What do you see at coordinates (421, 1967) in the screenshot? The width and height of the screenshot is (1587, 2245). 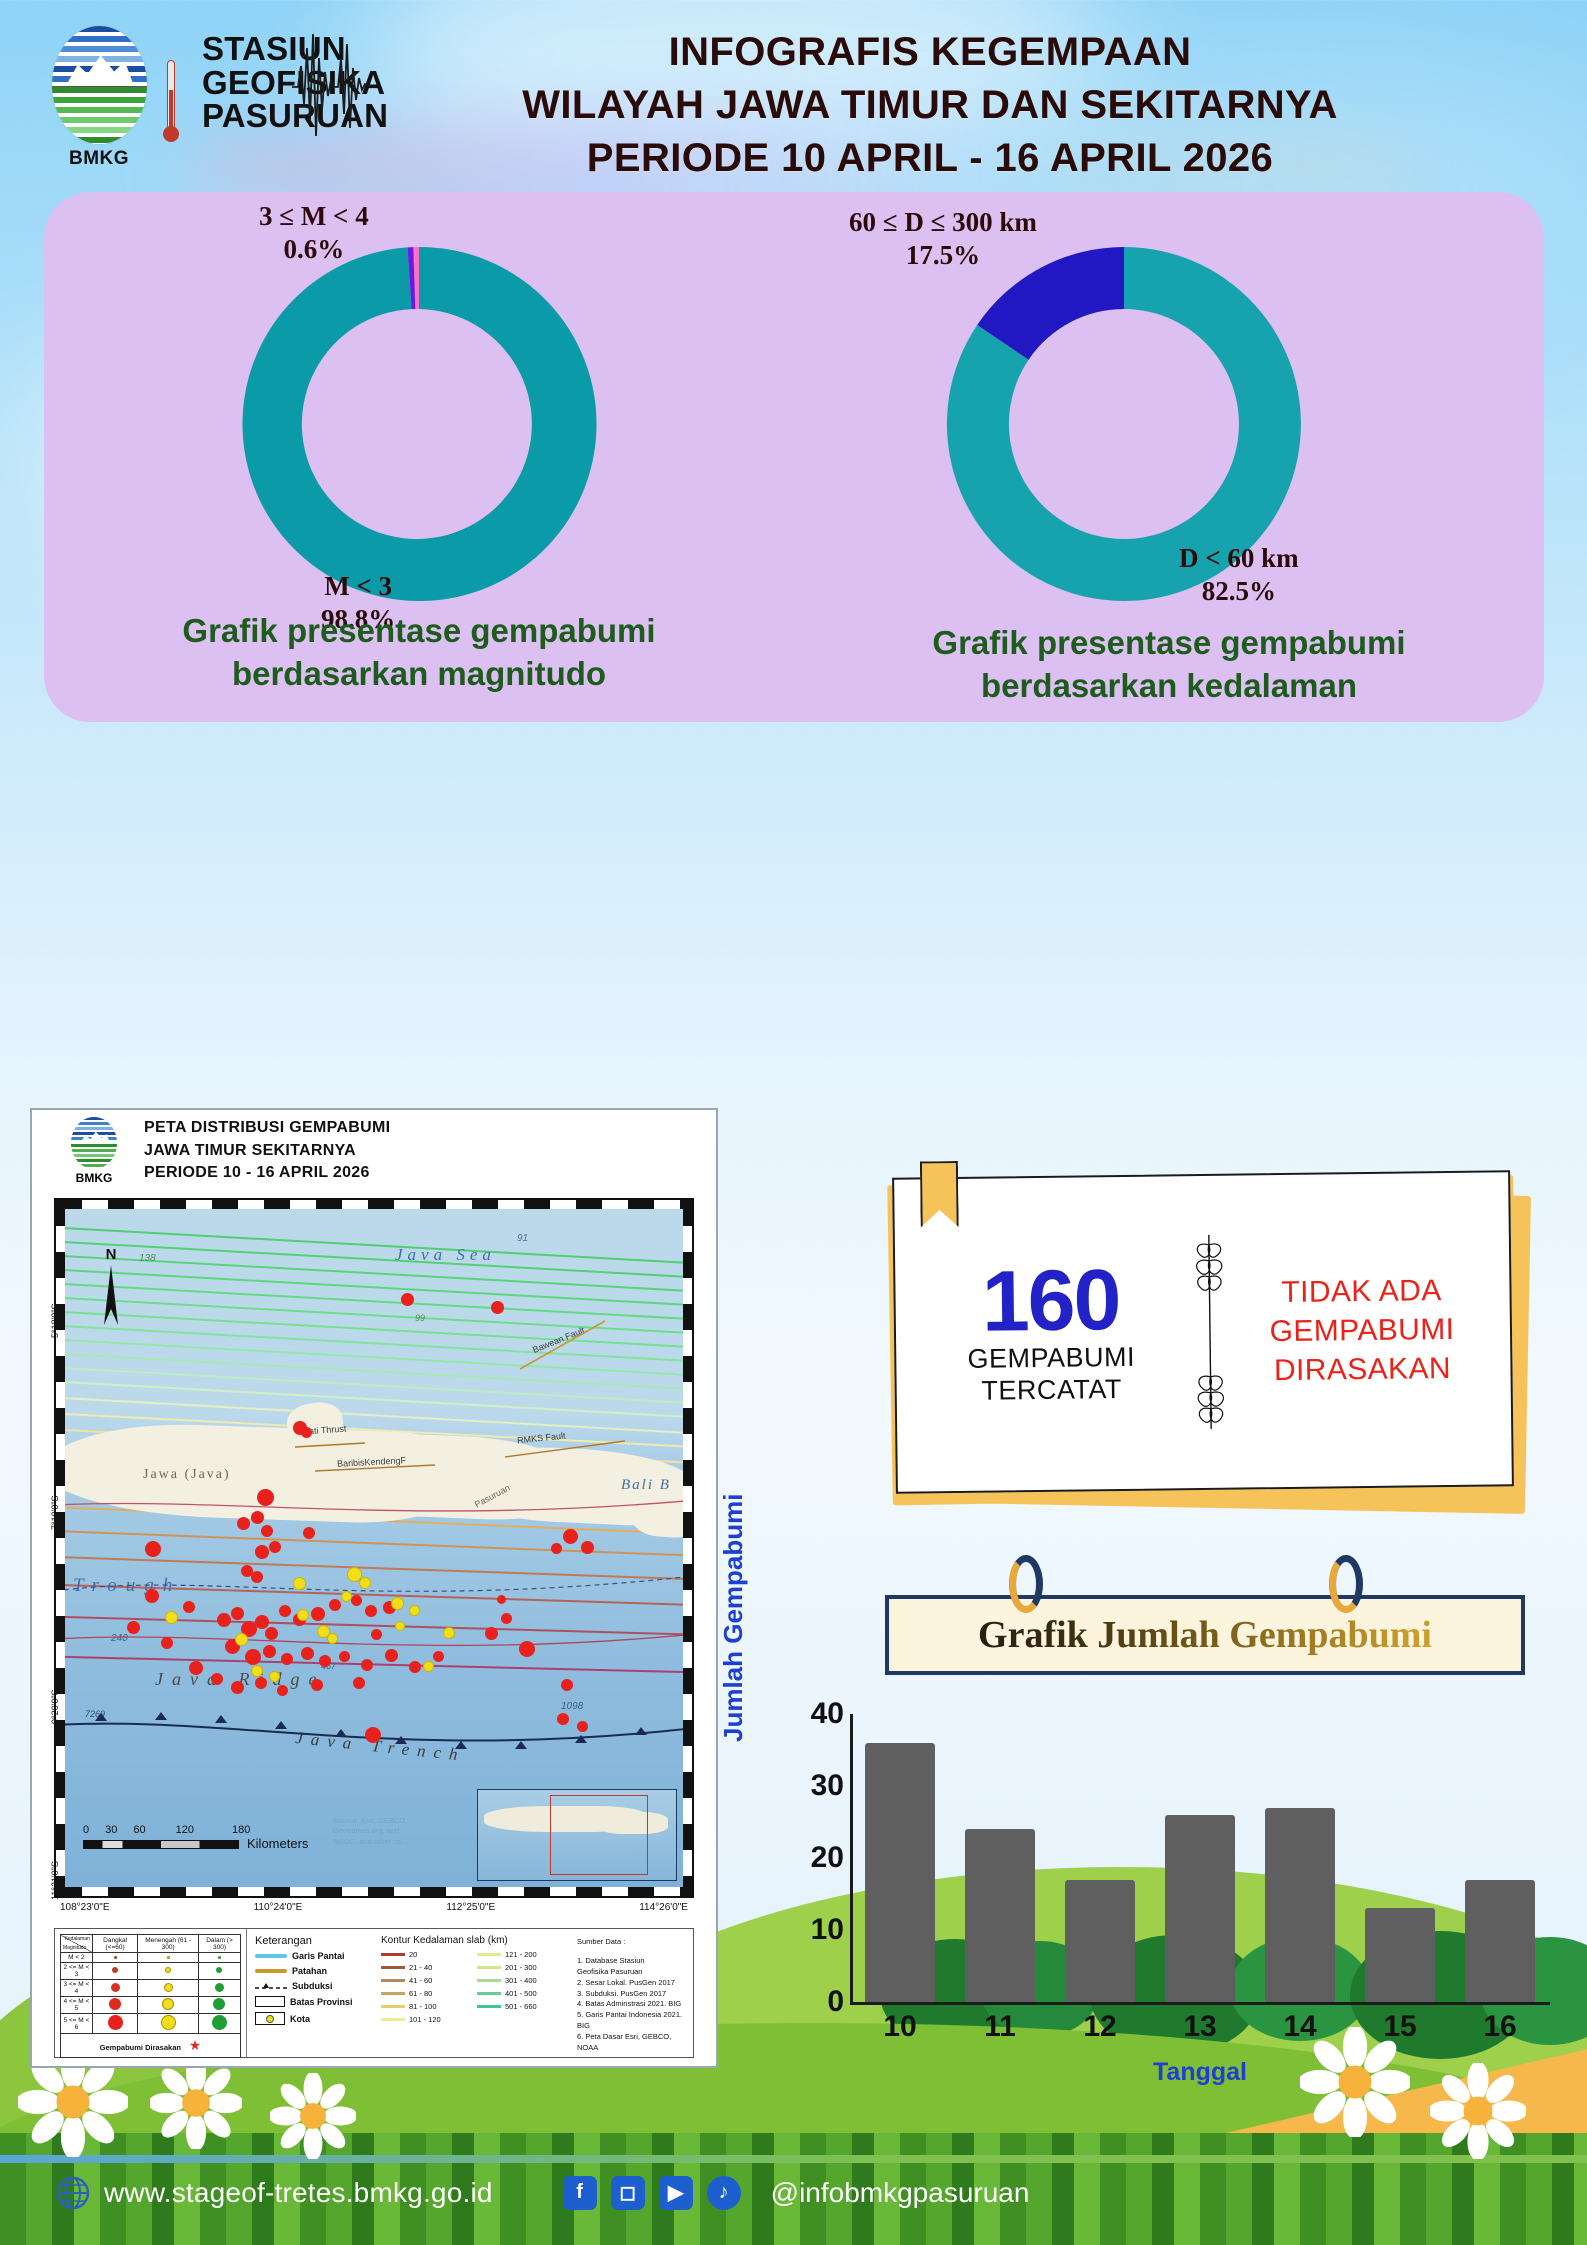 I see `kontur-item: 21 - 40` at bounding box center [421, 1967].